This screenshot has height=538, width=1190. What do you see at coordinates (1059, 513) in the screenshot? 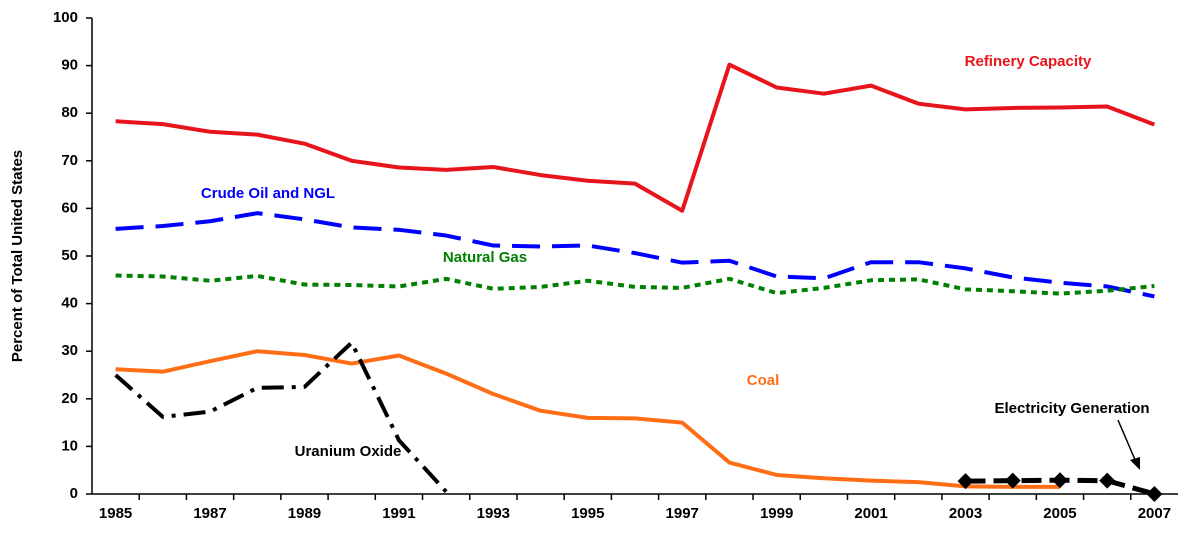
I see `x-tick-label: 2005` at bounding box center [1059, 513].